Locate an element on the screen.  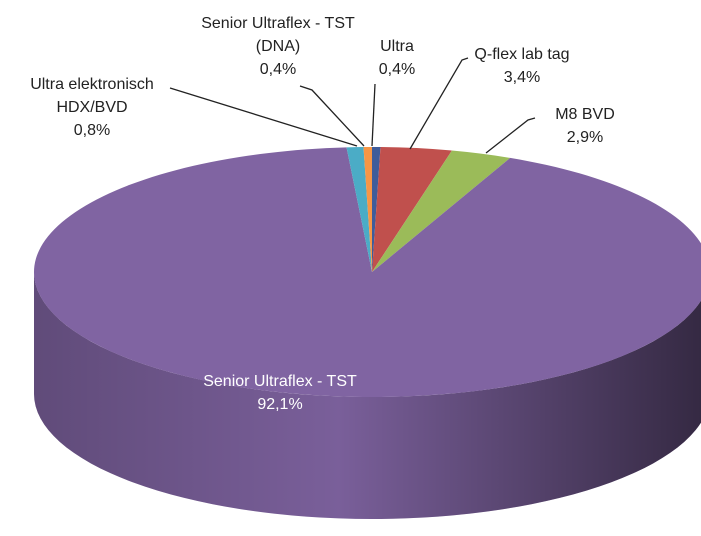
data-label: Senior Ultraflex - TST 92,1% is located at coordinates (280, 393).